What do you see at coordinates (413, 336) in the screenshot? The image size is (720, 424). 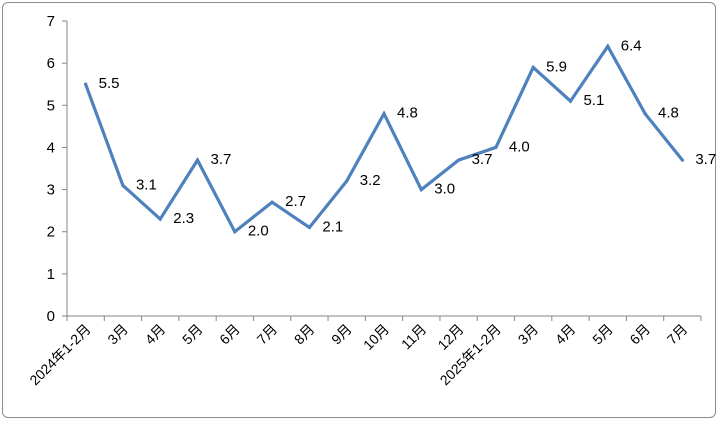 I see `x-tick-label: 11月` at bounding box center [413, 336].